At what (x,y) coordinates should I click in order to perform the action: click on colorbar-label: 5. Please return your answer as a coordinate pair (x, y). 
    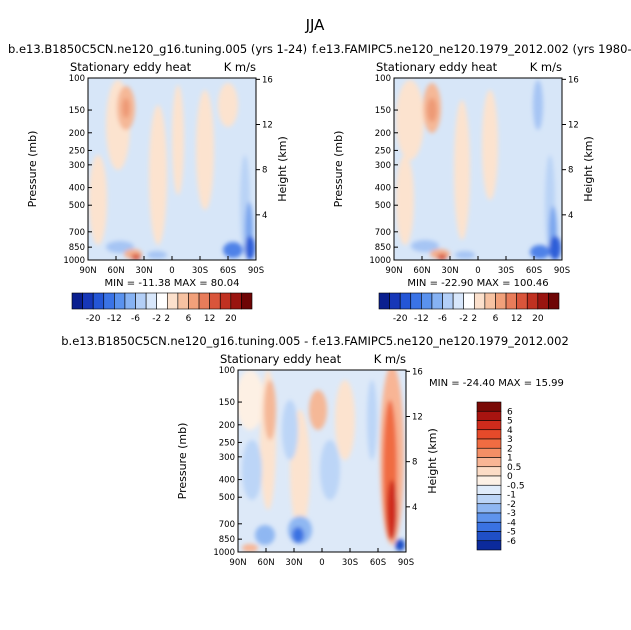
    Looking at the image, I should click on (510, 422).